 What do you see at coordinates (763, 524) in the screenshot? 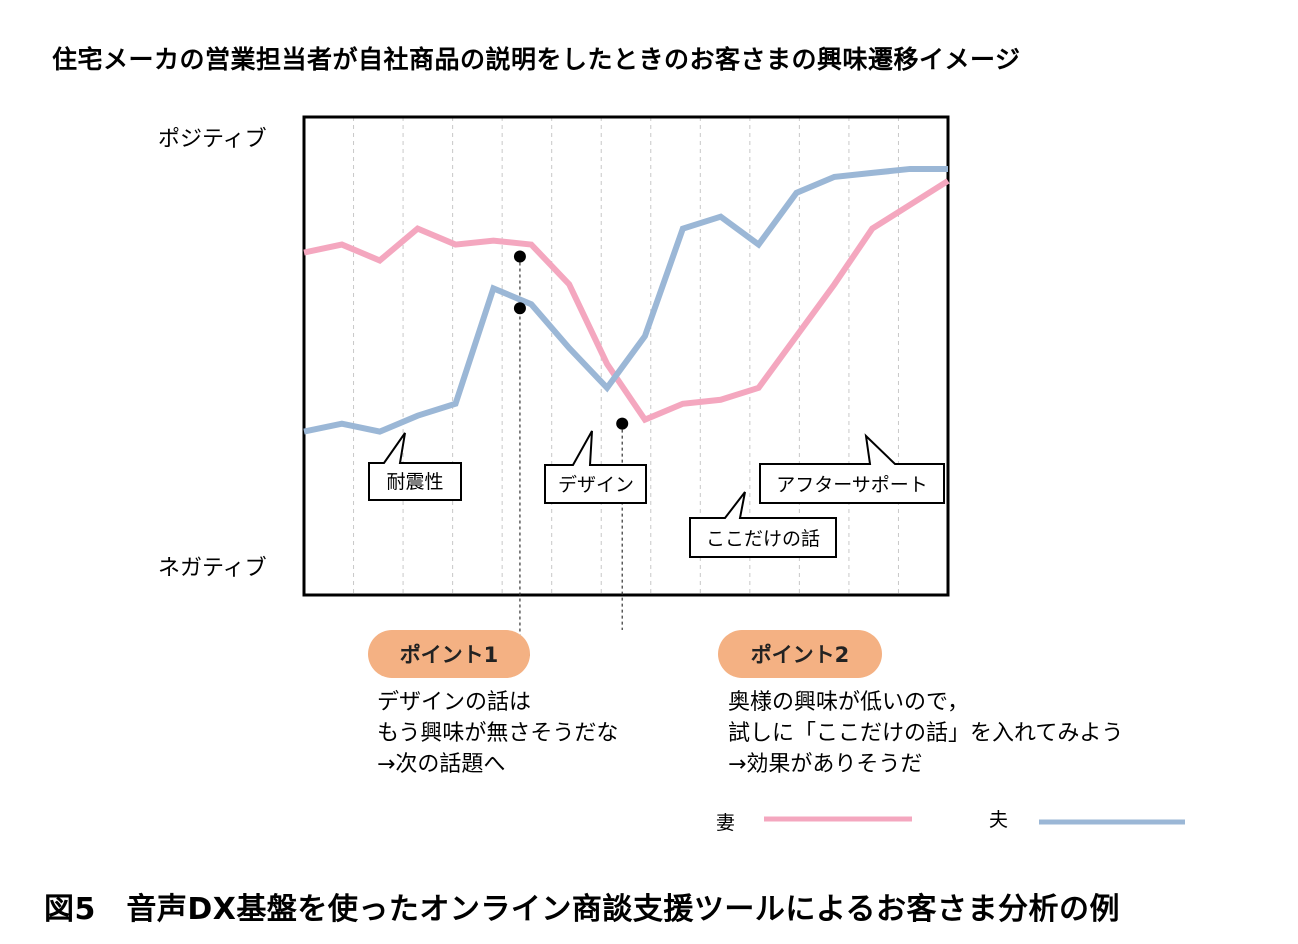
I see `callout-kokodake: ここだけの話` at bounding box center [763, 524].